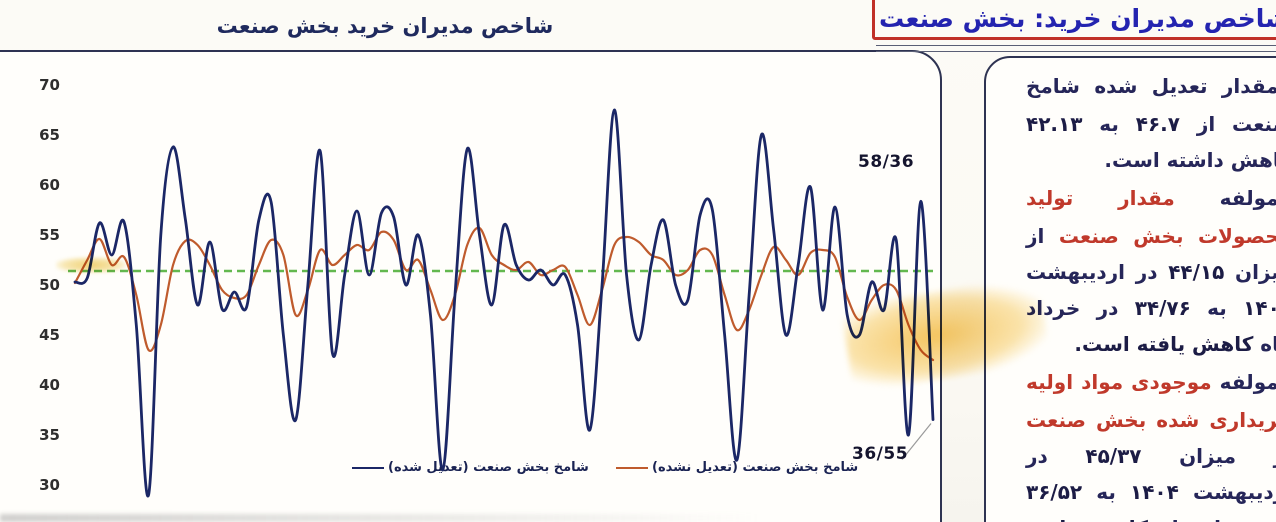 The width and height of the screenshot is (1276, 522). What do you see at coordinates (1151, 105) in the screenshot?
I see `note-text-segment: مقدار تعدیل شده شامخ صنعت از` at bounding box center [1151, 105].